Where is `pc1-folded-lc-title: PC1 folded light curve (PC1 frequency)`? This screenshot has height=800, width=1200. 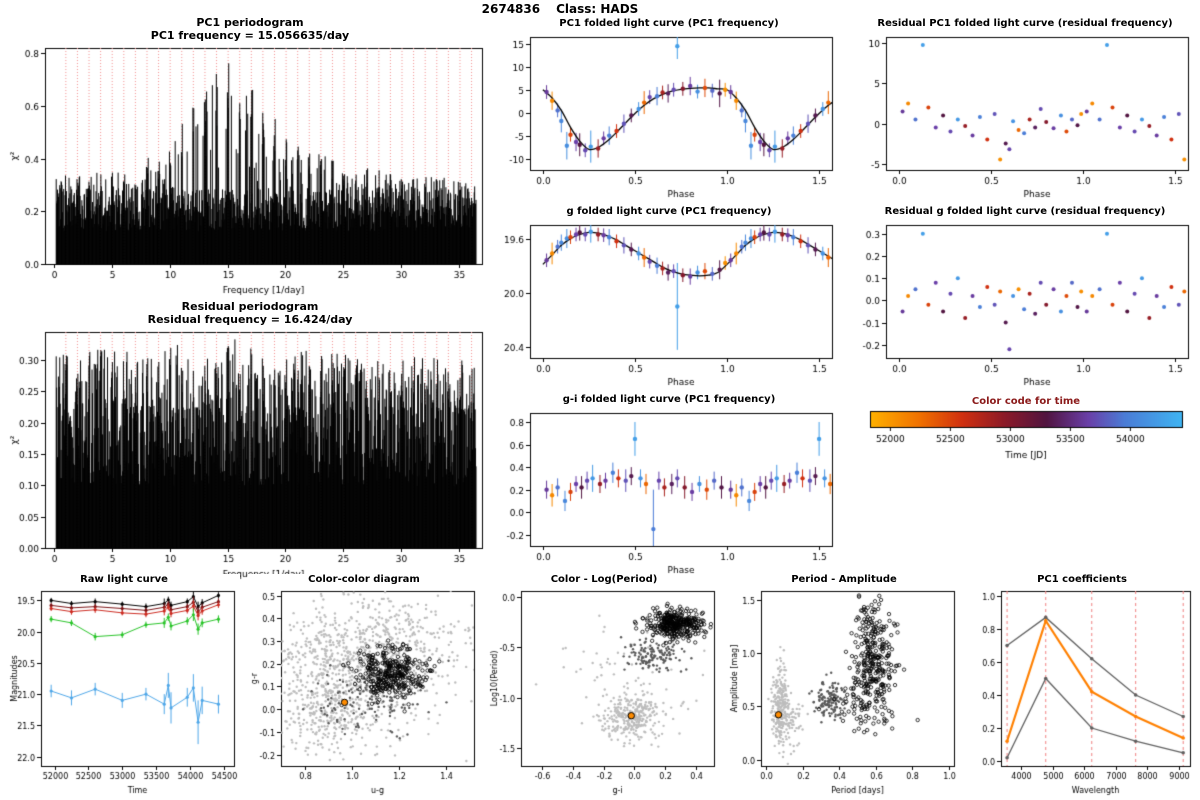 pc1-folded-lc-title: PC1 folded light curve (PC1 frequency) is located at coordinates (669, 23).